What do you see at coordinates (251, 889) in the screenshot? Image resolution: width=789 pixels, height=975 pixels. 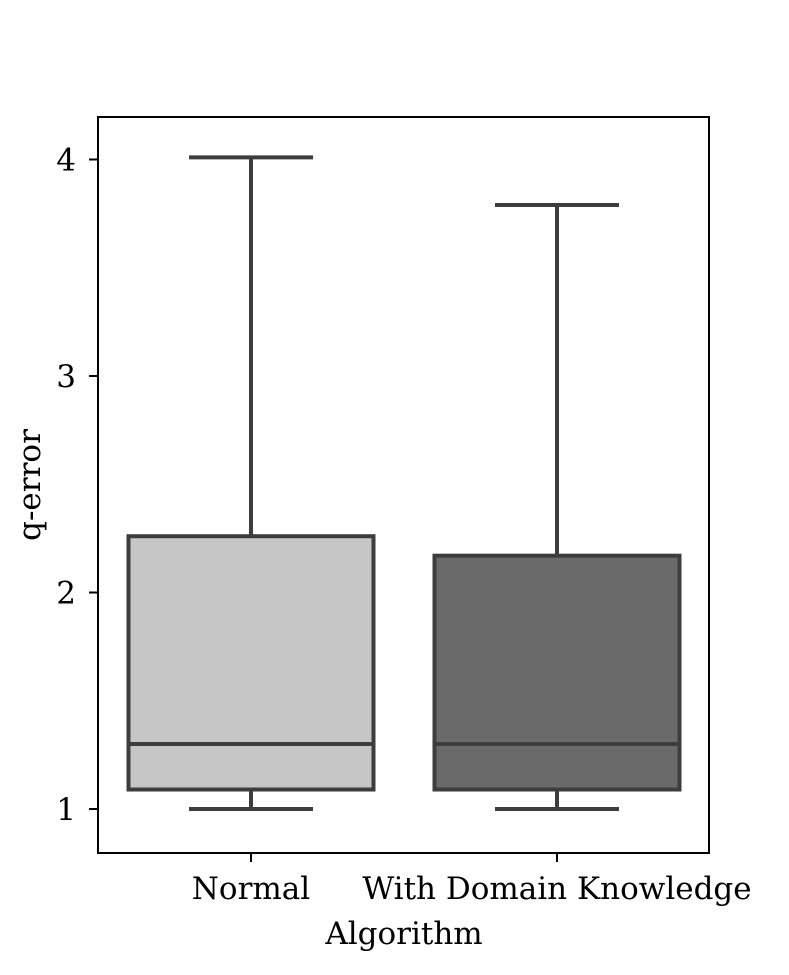 I see `x-tick-label-1: Normal` at bounding box center [251, 889].